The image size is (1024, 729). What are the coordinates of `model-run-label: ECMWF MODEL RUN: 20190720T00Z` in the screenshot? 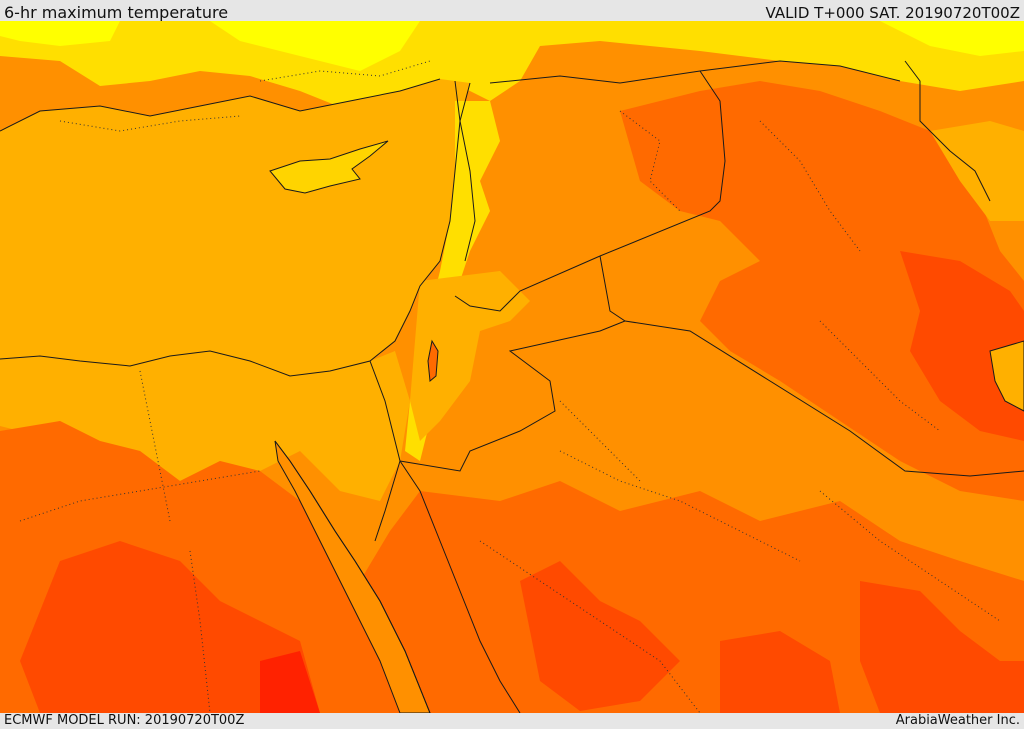 It's located at (124, 720).